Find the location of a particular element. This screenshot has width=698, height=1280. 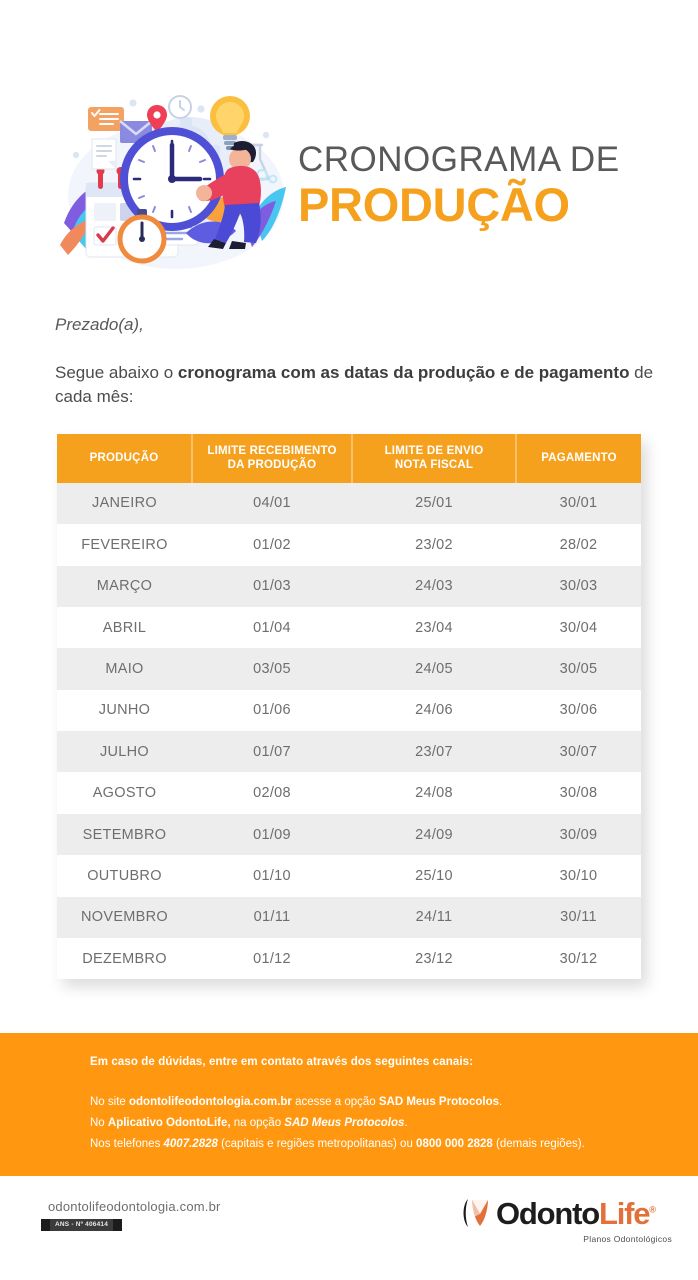

table-cell-limite-recebimento: 01/06 is located at coordinates (272, 710).